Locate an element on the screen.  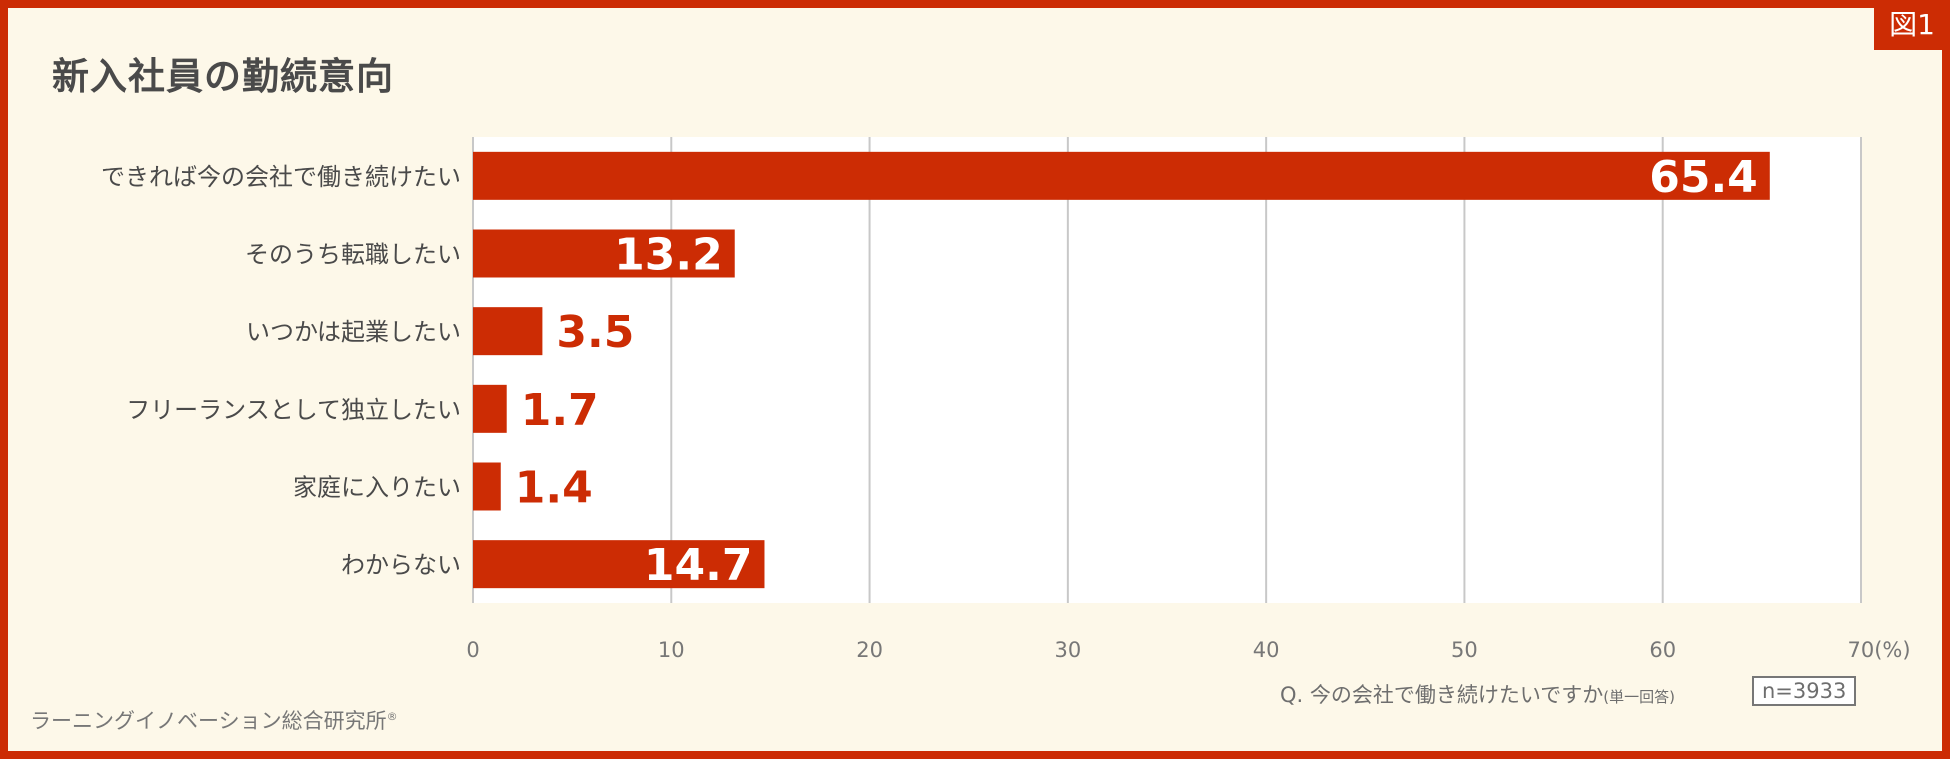
category-label: 家庭に入りたい is located at coordinates (377, 488).